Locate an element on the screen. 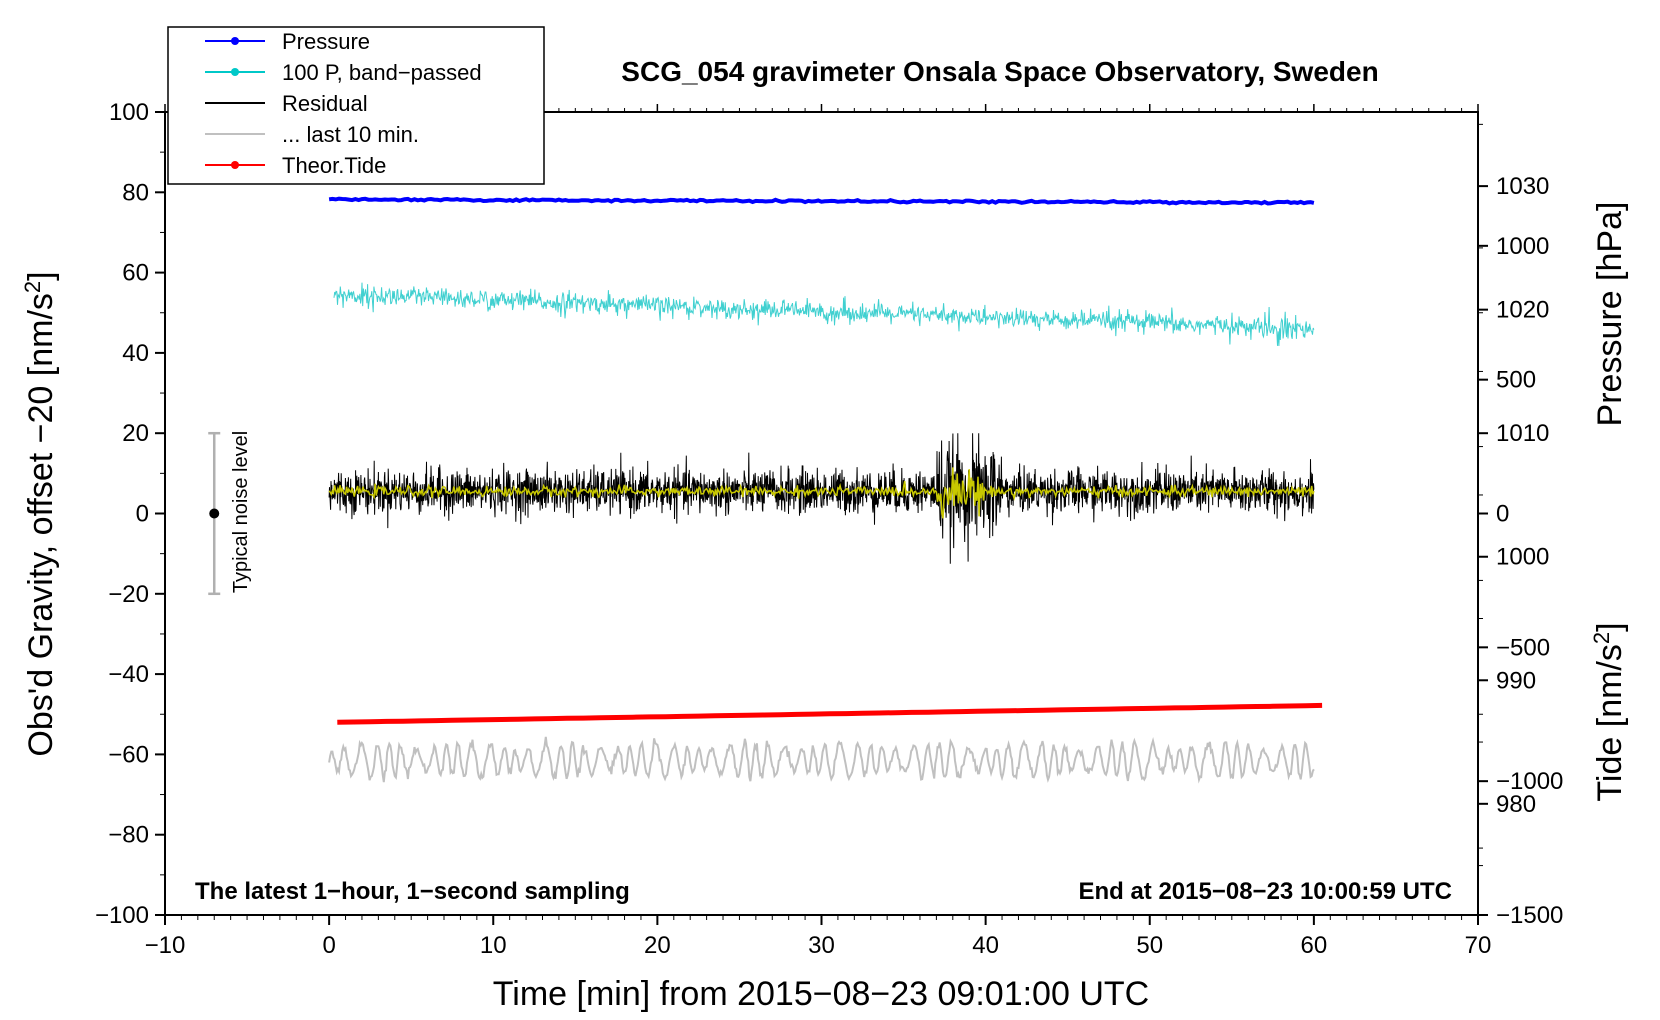 This screenshot has height=1020, width=1660. y-tick-label: 60 is located at coordinates (135, 273).